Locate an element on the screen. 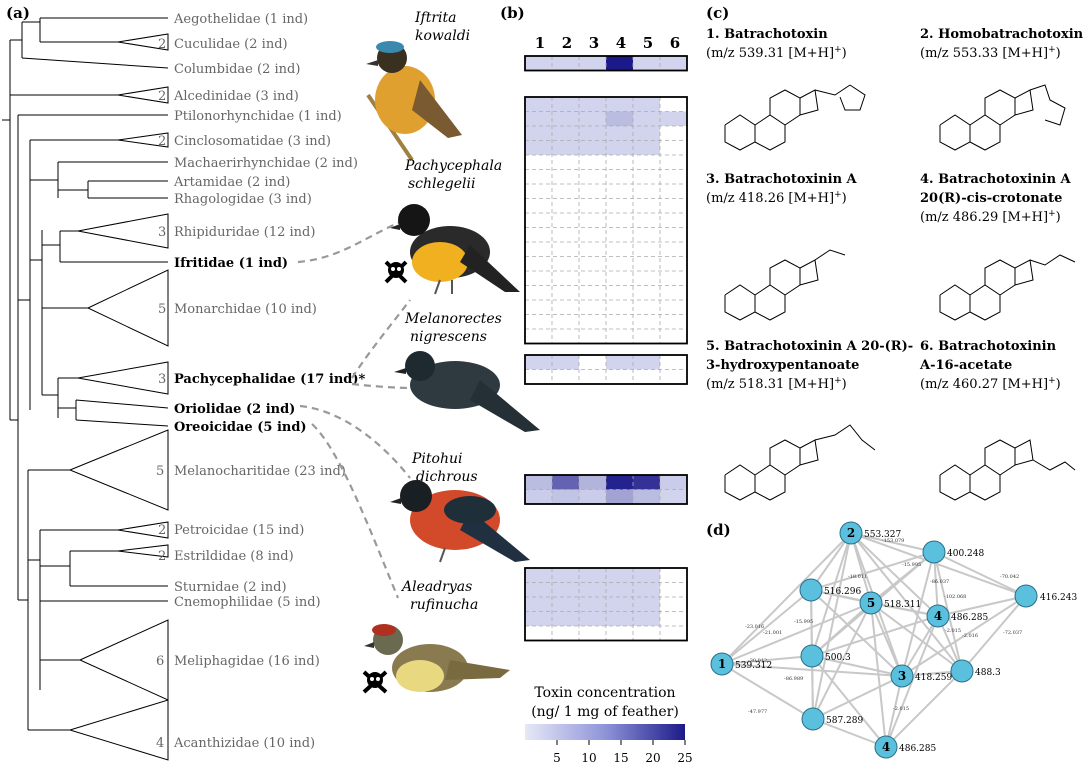 Image resolution: width=1083 pixels, height=768 pixels. compound-name: 6. Batrachotoxinin is located at coordinates (988, 346).